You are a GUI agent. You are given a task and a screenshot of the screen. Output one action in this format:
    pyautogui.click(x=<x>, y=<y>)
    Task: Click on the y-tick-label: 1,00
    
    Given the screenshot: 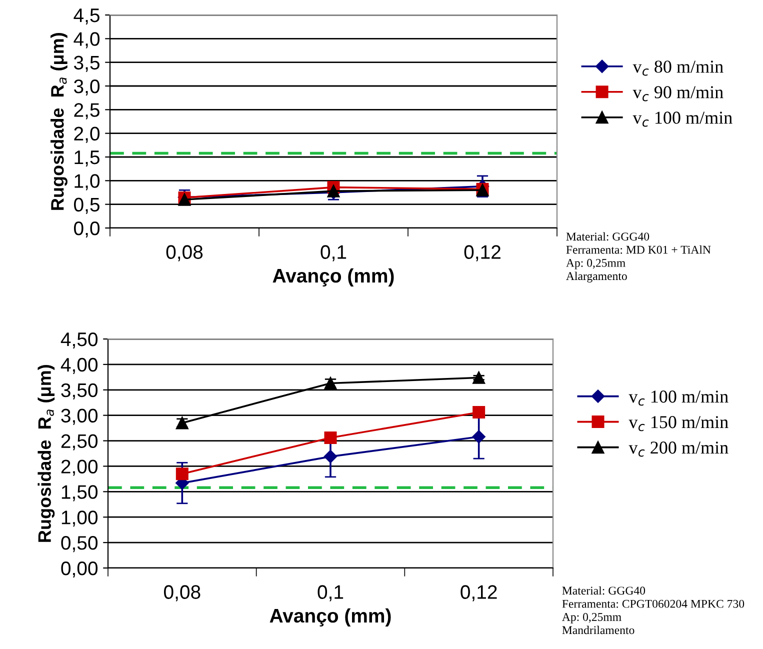 What is the action you would take?
    pyautogui.click(x=80, y=518)
    